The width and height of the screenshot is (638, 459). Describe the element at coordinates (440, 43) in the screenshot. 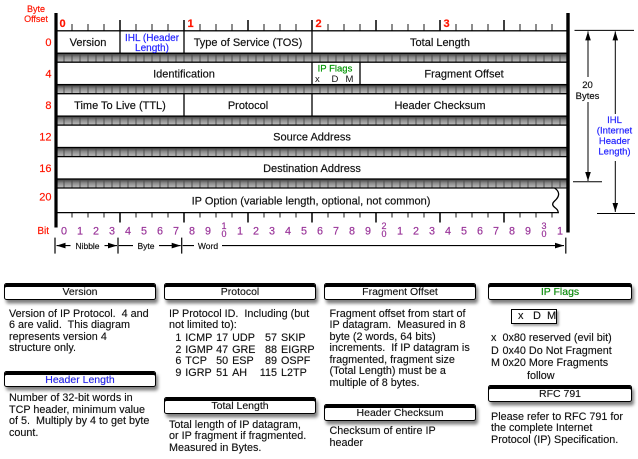

I see `svg-text: Total Length` at that location.